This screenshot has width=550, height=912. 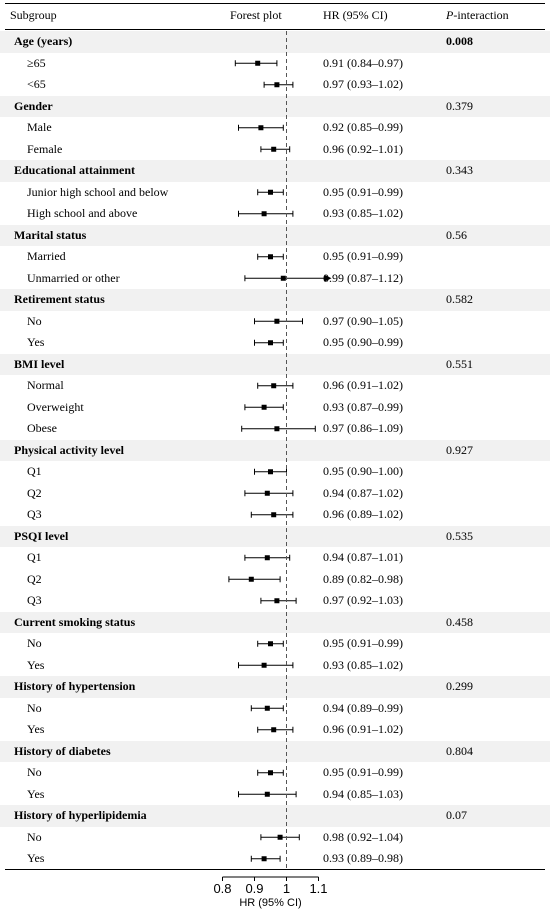 I want to click on subgroup-row: No 0.98 (0.92–1.04), so click(x=275, y=838).